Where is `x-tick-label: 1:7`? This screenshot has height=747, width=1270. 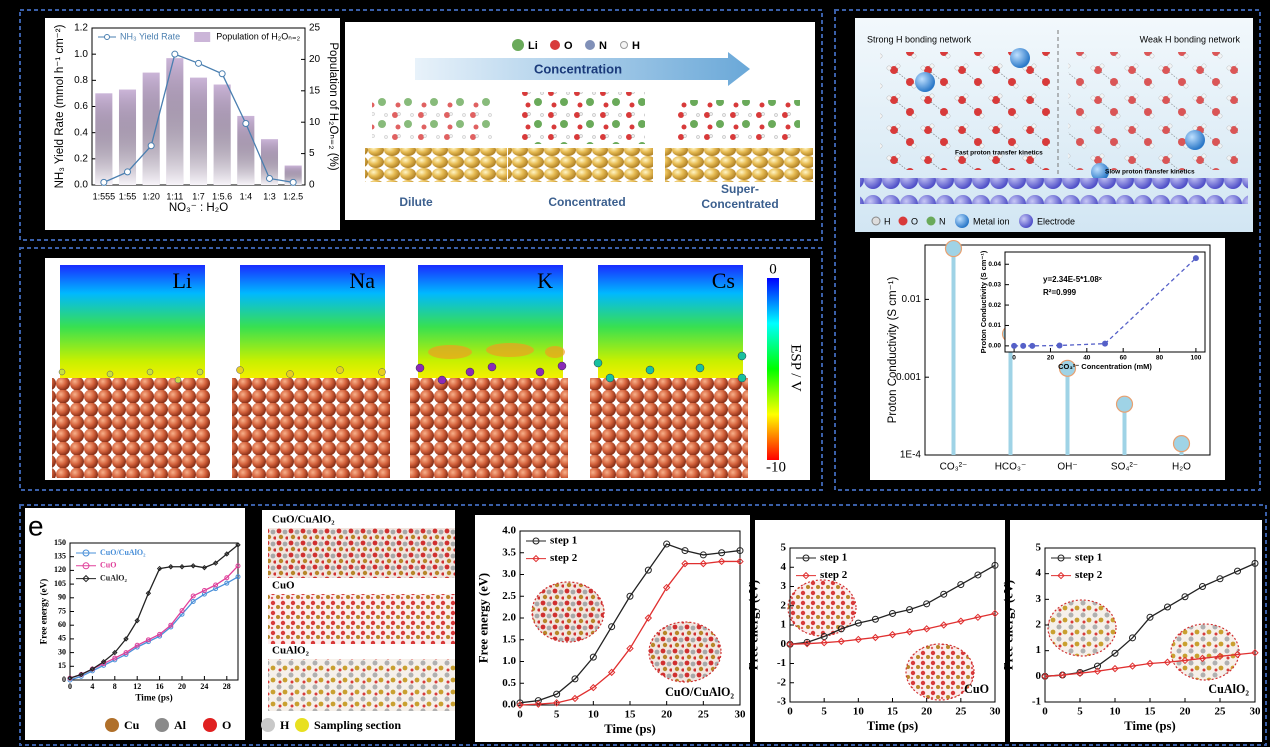 x-tick-label: 1:7 is located at coordinates (198, 196).